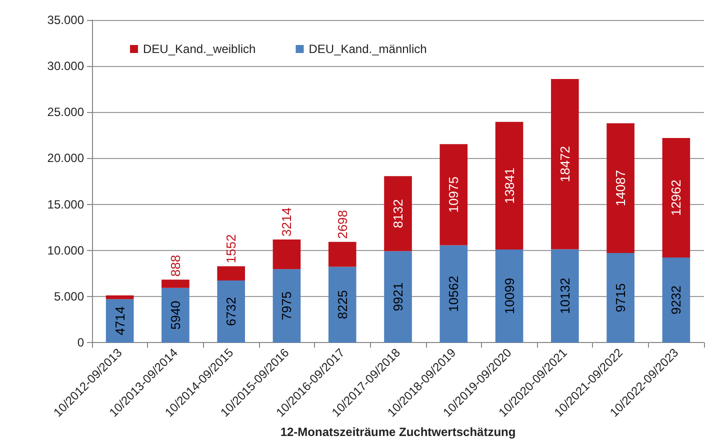 Image resolution: width=718 pixels, height=443 pixels. I want to click on y-tick-label: 0, so click(80, 343).